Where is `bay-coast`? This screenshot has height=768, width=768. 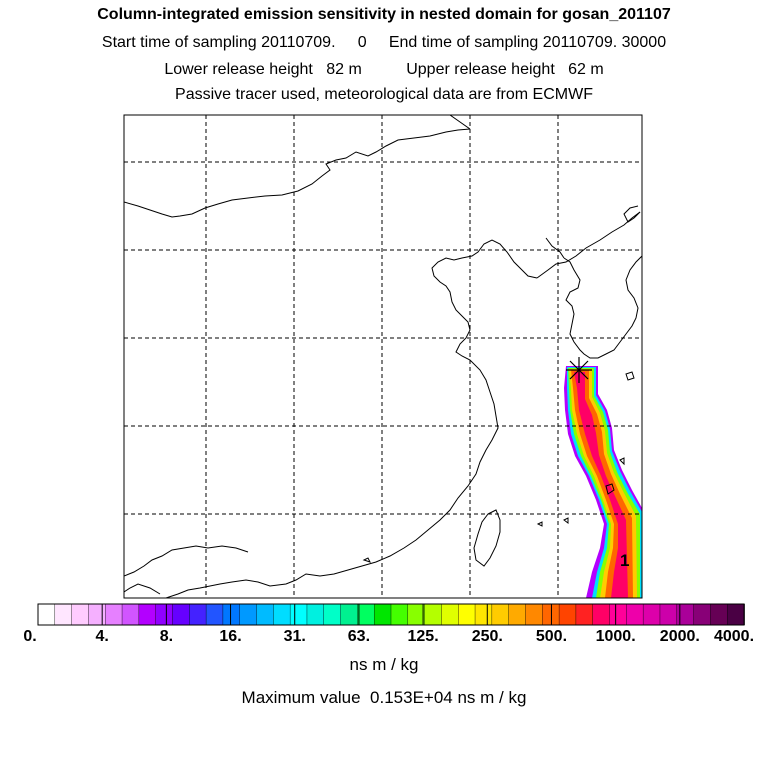 bay-coast is located at coordinates (555, 248).